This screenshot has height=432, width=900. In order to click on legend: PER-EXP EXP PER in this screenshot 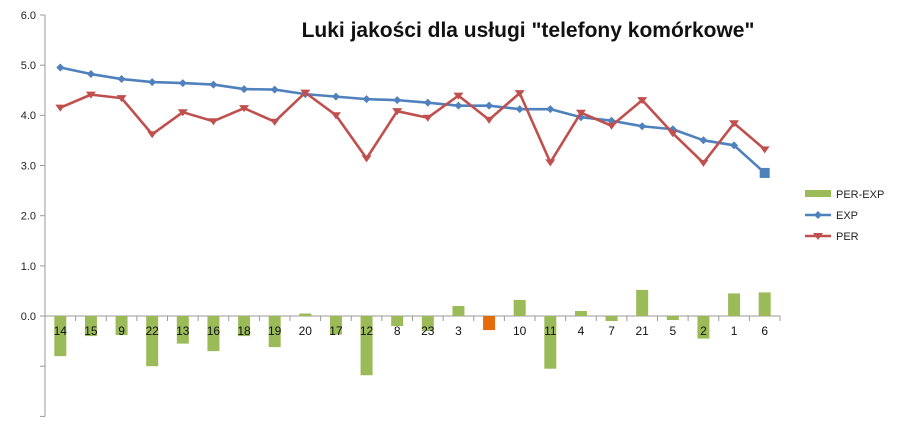, I will do `click(844, 216)`.